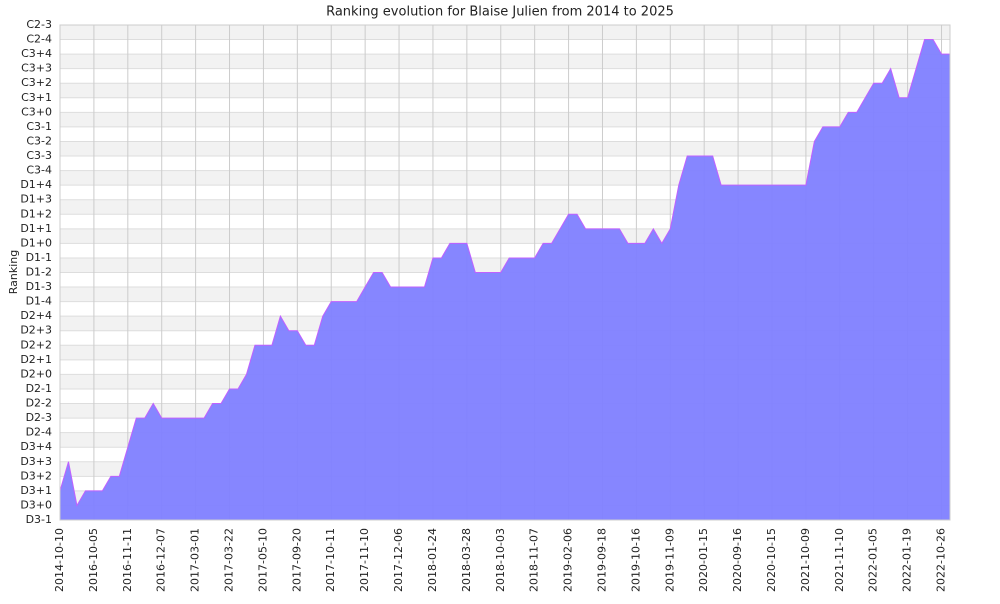 The image size is (1000, 604). What do you see at coordinates (398, 560) in the screenshot?
I see `x-tick-label: 2017-12-06` at bounding box center [398, 560].